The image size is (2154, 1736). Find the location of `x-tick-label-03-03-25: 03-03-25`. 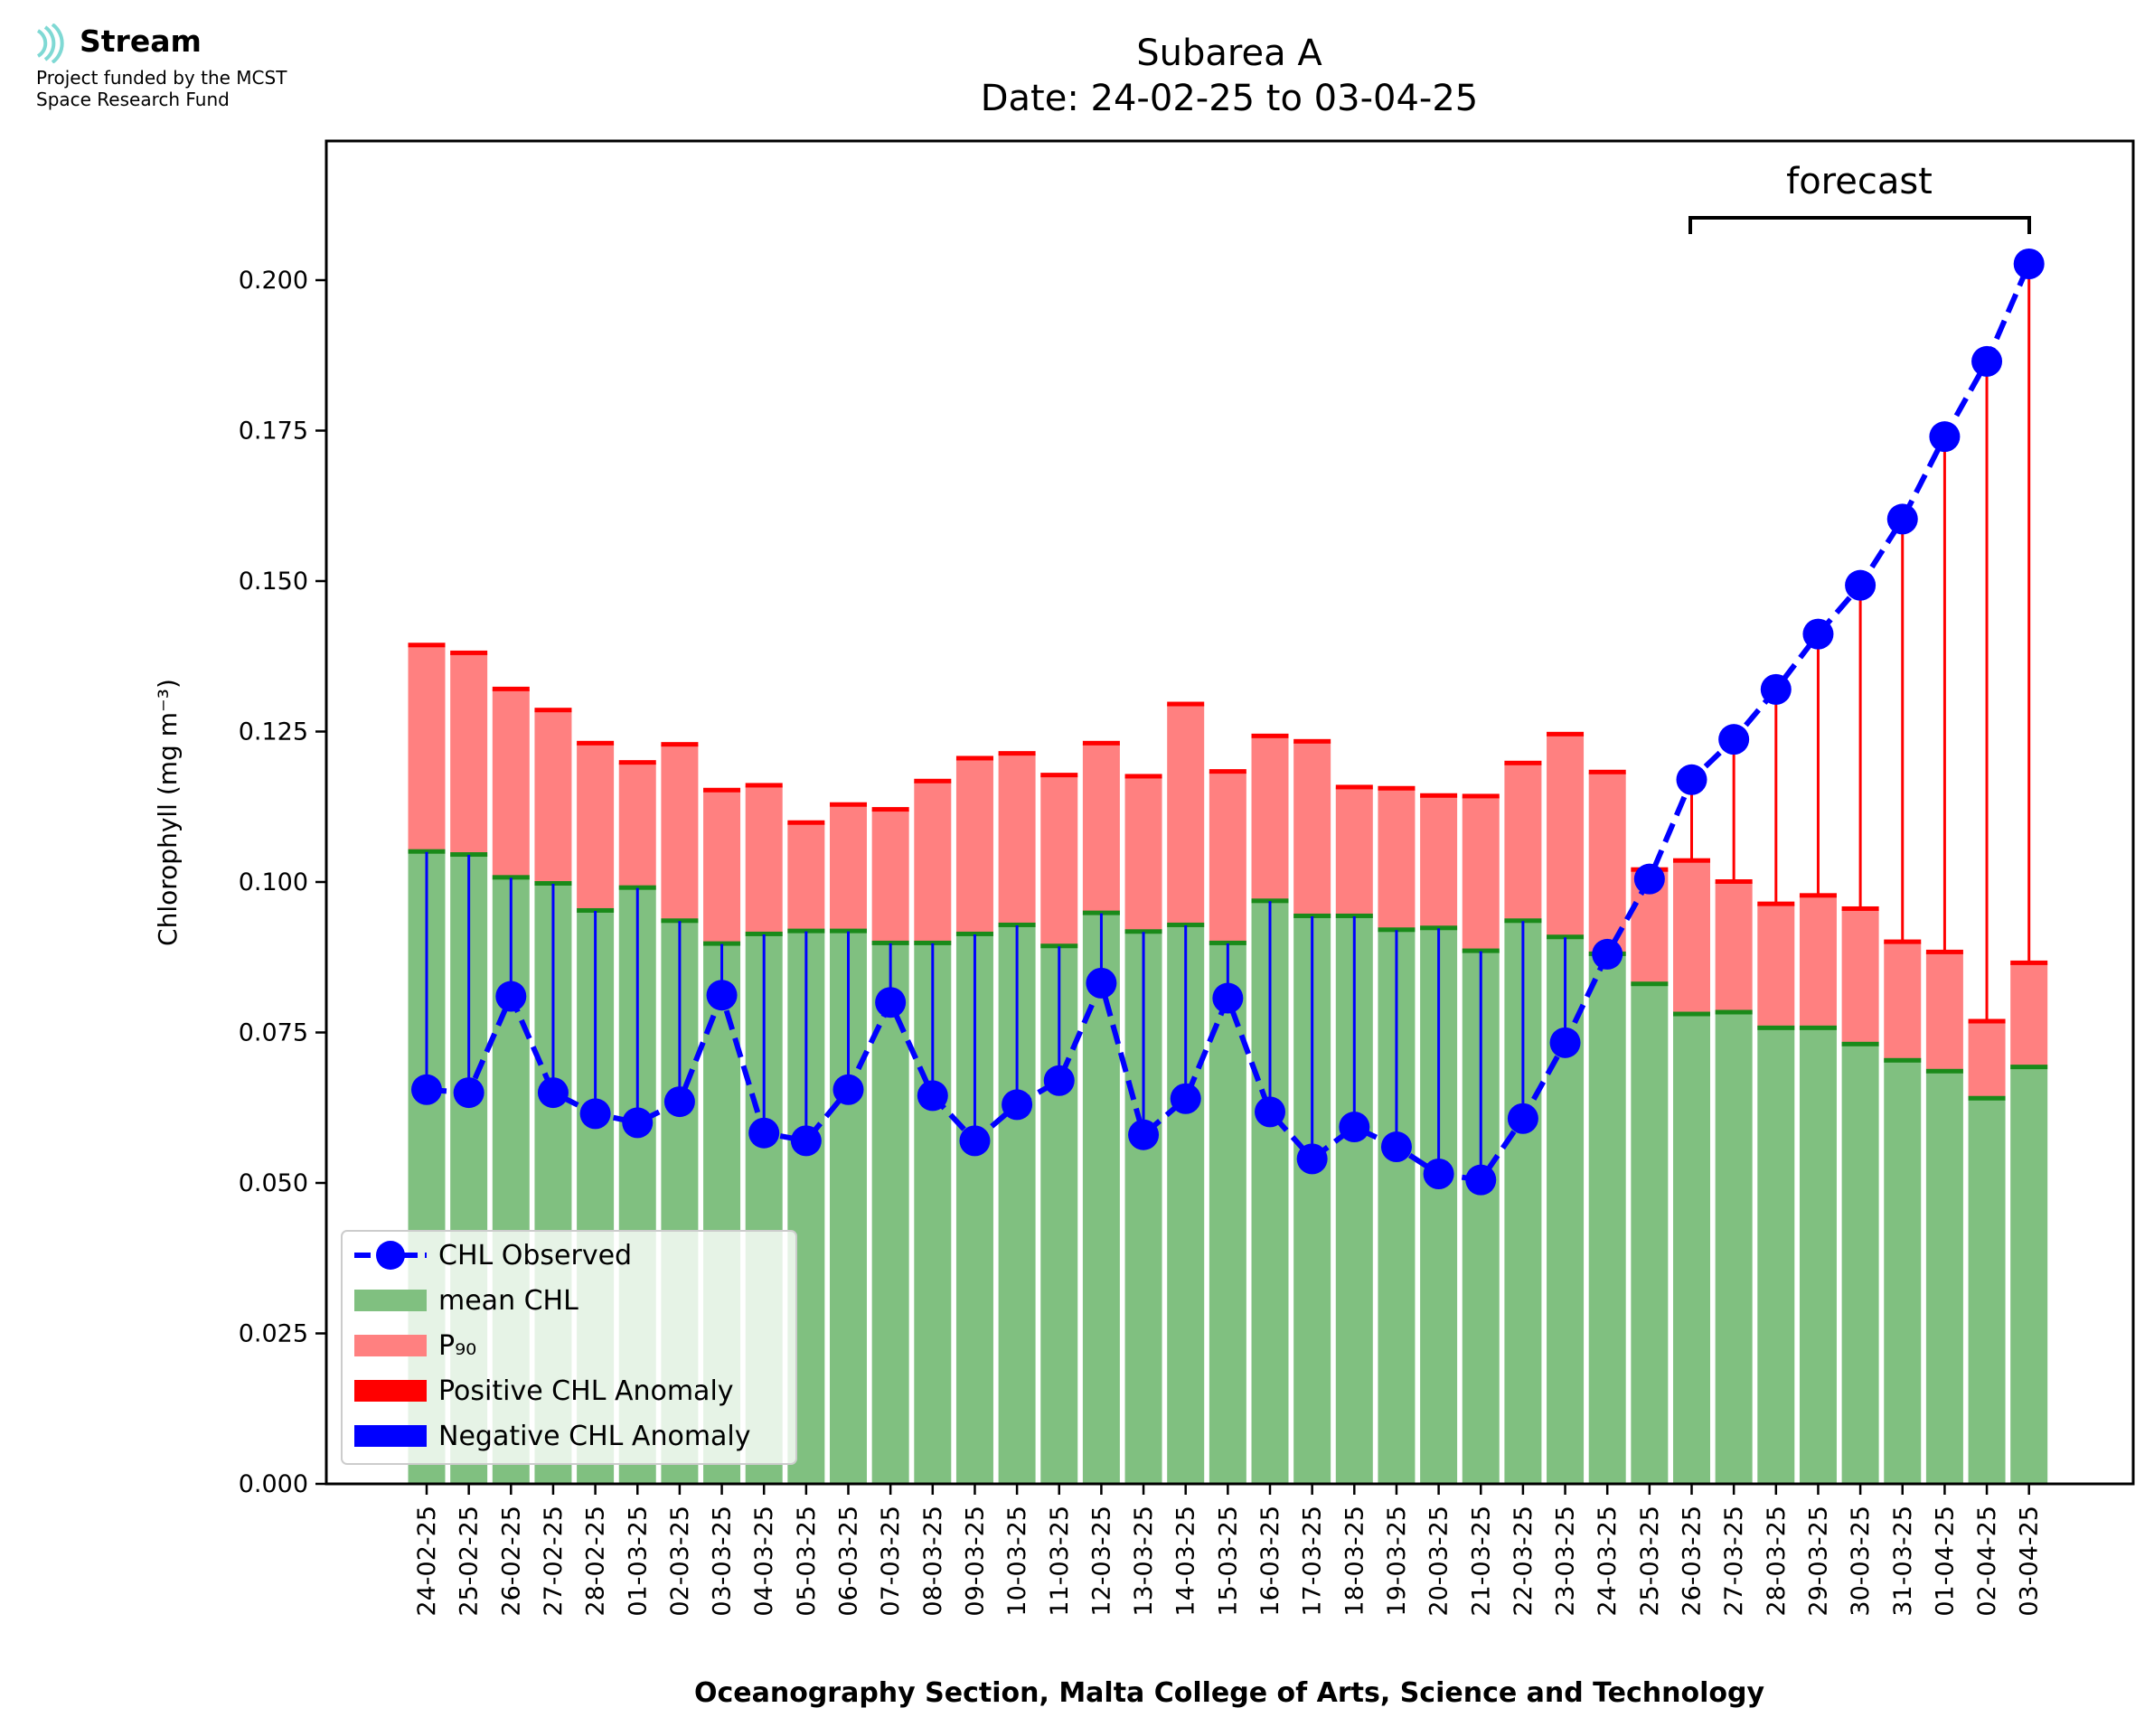

x-tick-label-03-03-25: 03-03-25 is located at coordinates (723, 1562).